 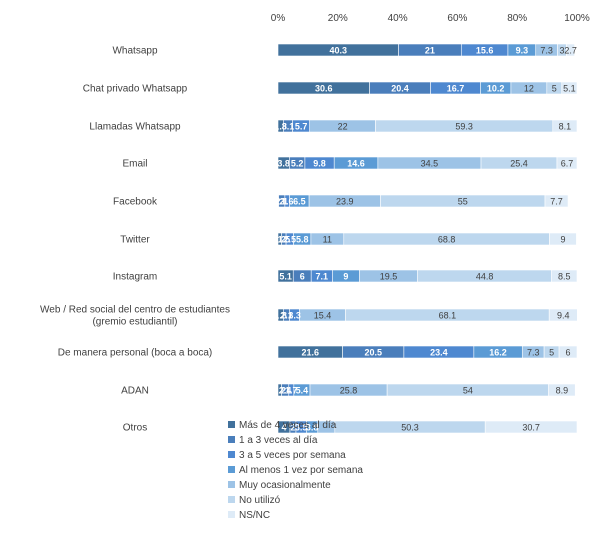 What do you see at coordinates (373, 353) in the screenshot?
I see `data-label: 20.5` at bounding box center [373, 353].